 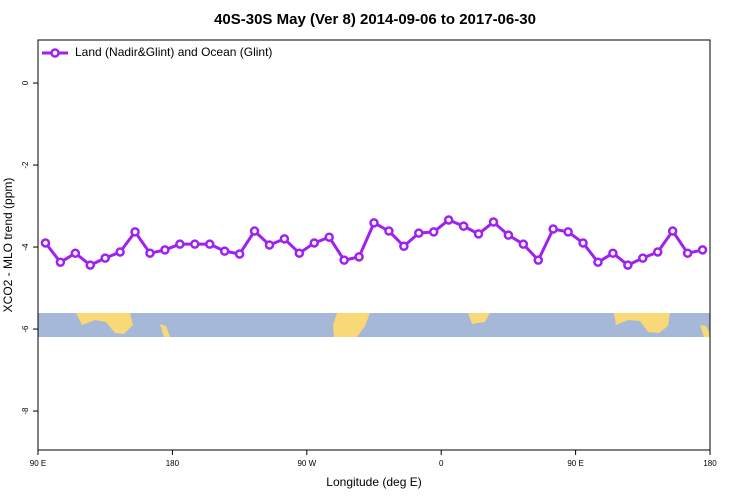 What do you see at coordinates (25, 411) in the screenshot?
I see `y-tick-label: -8` at bounding box center [25, 411].